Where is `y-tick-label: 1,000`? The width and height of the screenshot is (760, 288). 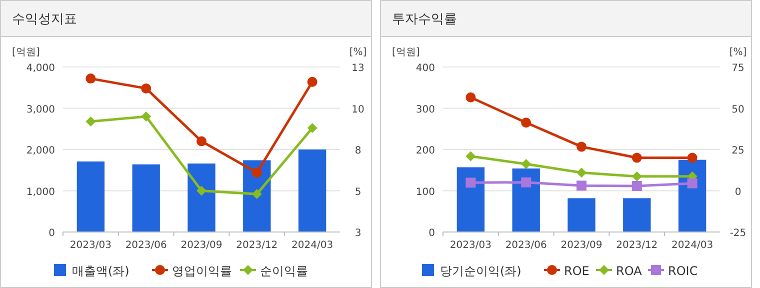 y-tick-label: 1,000 is located at coordinates (40, 192).